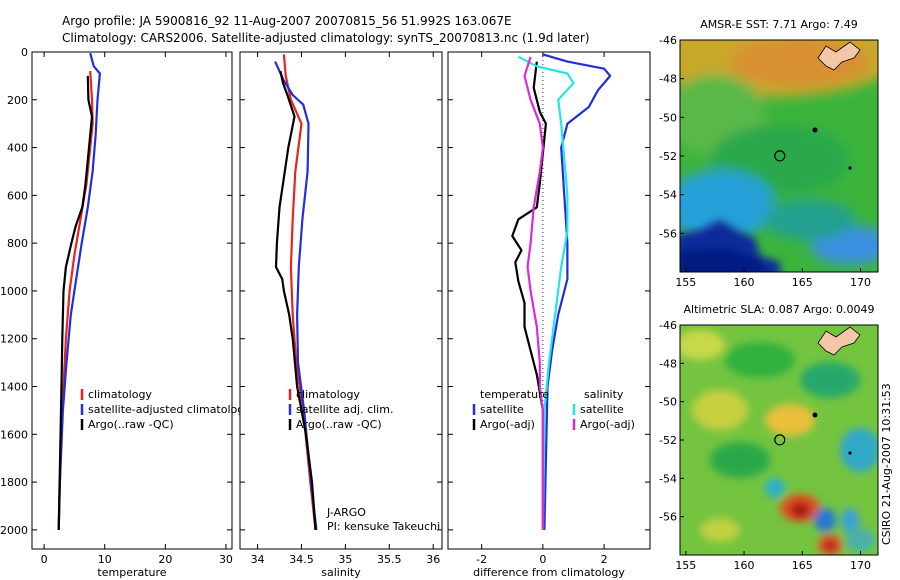 Image resolution: width=900 pixels, height=580 pixels. Describe the element at coordinates (328, 394) in the screenshot. I see `salinity-legend-label: climatology` at that location.